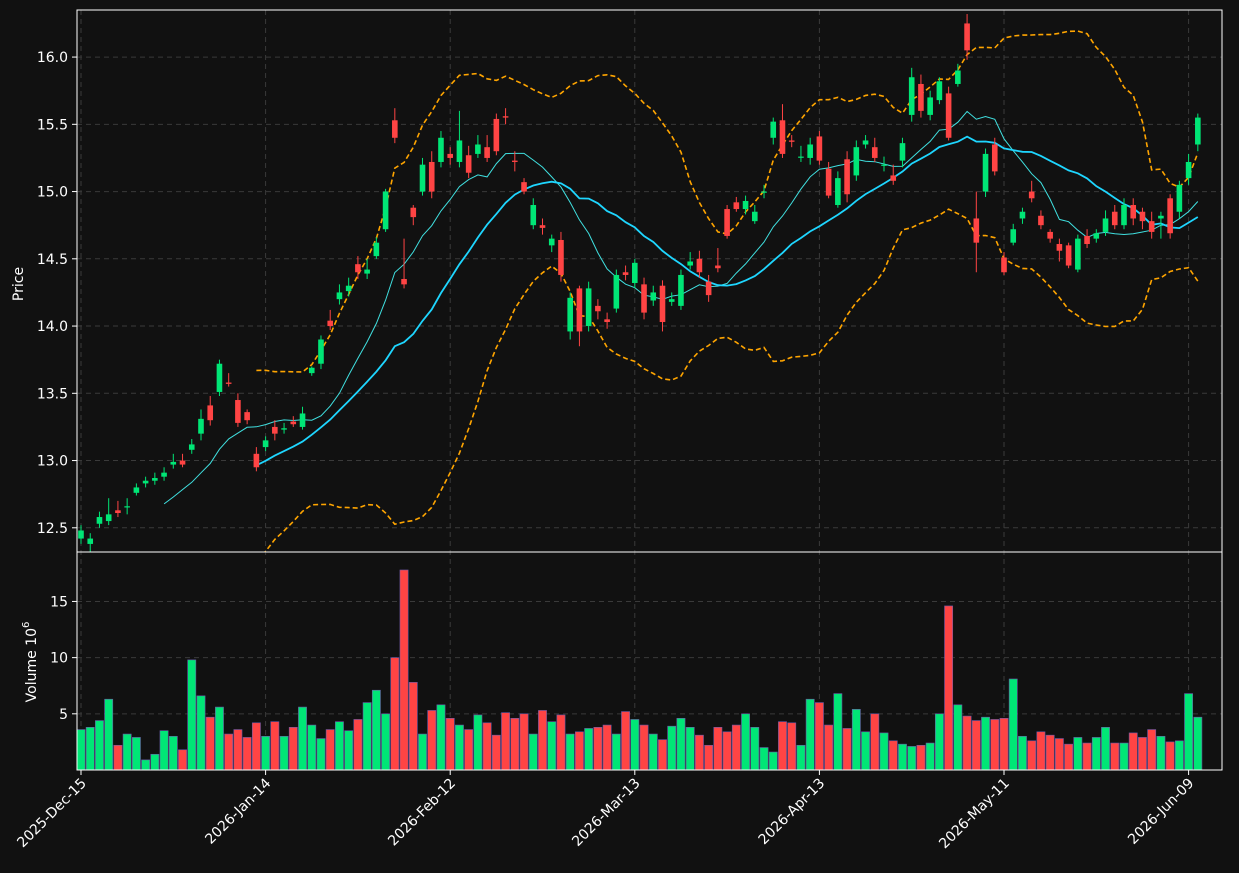 The width and height of the screenshot is (1239, 873). I want to click on price-tick-label: 13.5, so click(52, 394).